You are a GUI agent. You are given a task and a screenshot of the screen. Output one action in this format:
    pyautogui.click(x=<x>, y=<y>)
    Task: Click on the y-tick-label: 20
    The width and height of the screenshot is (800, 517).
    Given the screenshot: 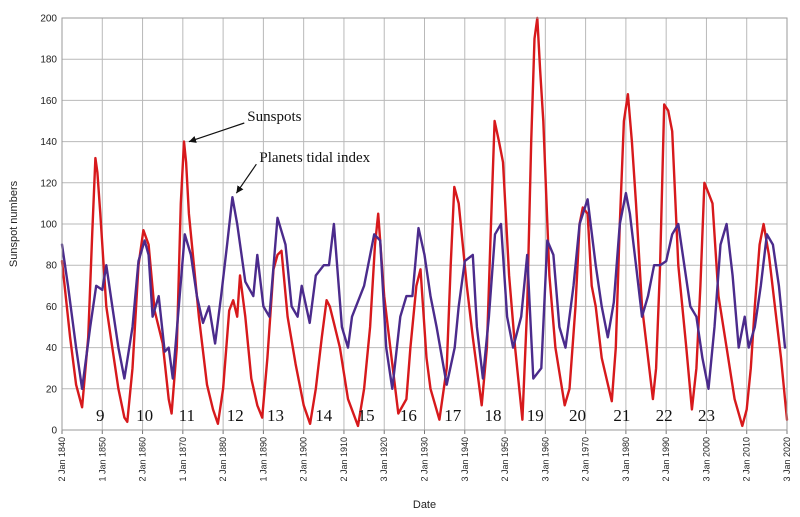 What is the action you would take?
    pyautogui.click(x=52, y=389)
    